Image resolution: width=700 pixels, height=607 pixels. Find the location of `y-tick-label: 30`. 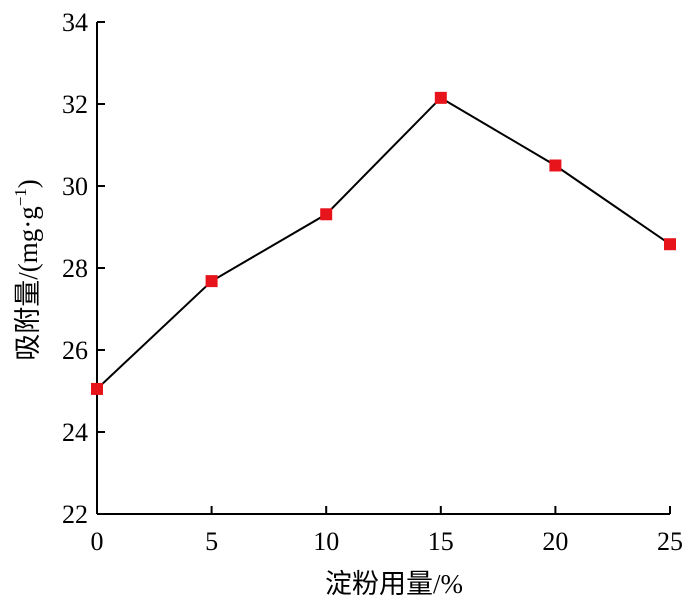

y-tick-label: 30 is located at coordinates (75, 186).